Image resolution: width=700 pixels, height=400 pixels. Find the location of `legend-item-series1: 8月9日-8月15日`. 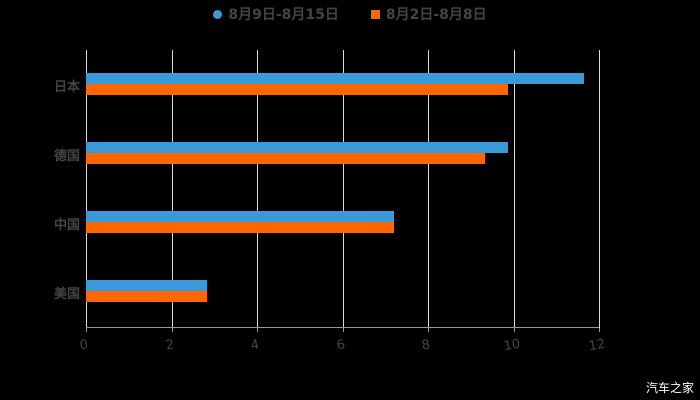

legend-item-series1: 8月9日-8月15日 is located at coordinates (276, 14).